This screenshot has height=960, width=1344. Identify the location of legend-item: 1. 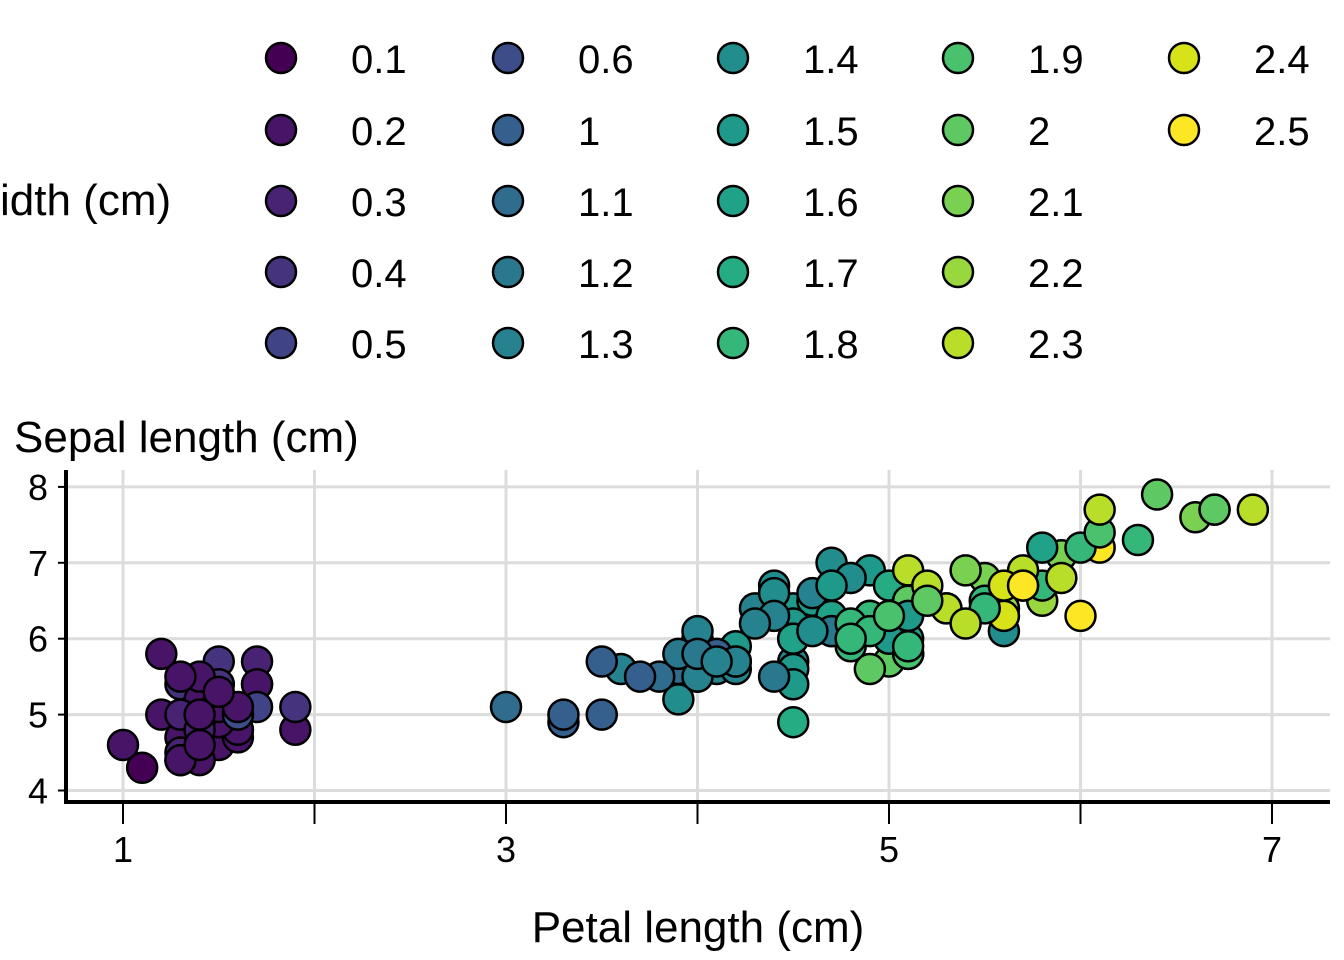
(545, 132).